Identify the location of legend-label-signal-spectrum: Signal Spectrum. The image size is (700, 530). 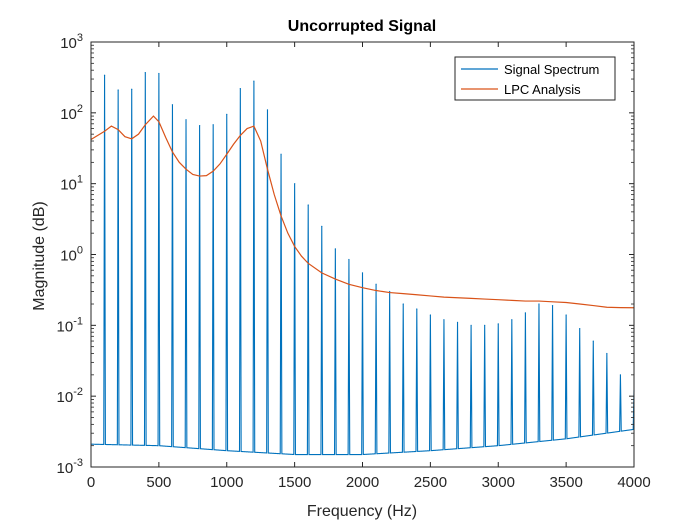
(551, 69).